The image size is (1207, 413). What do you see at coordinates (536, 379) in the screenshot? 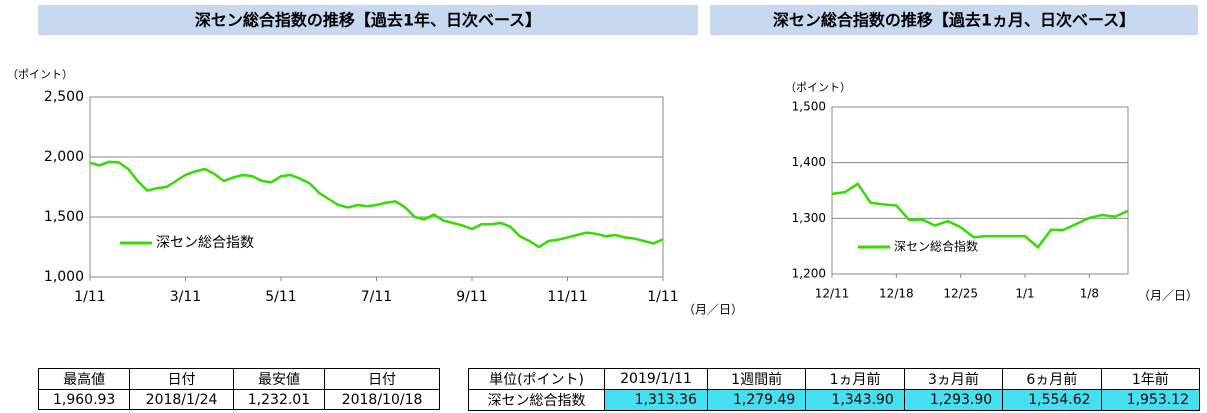
I see `table-cell: 単位(ポイント)` at bounding box center [536, 379].